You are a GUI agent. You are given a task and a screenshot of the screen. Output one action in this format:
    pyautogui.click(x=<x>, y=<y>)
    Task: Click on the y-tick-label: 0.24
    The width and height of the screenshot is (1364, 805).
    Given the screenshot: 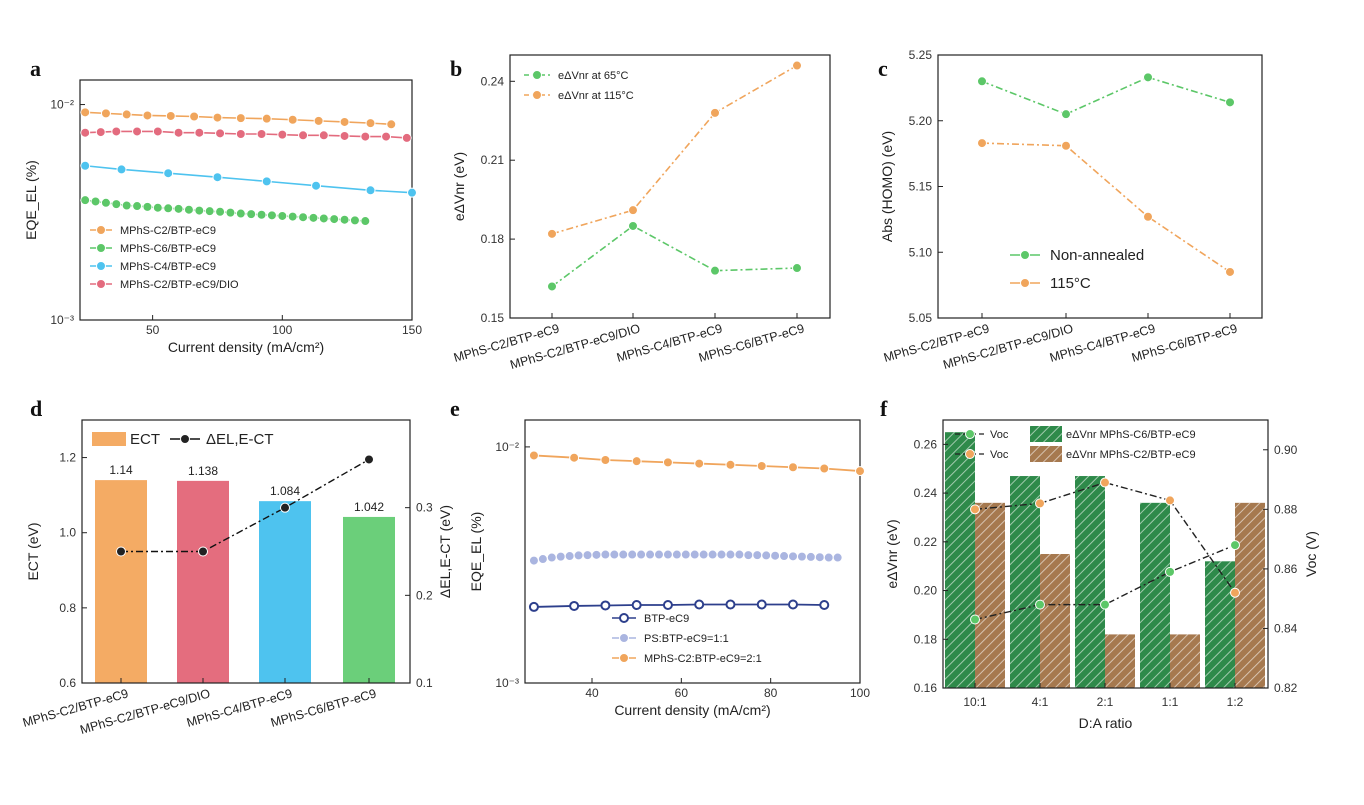 What is the action you would take?
    pyautogui.click(x=926, y=493)
    